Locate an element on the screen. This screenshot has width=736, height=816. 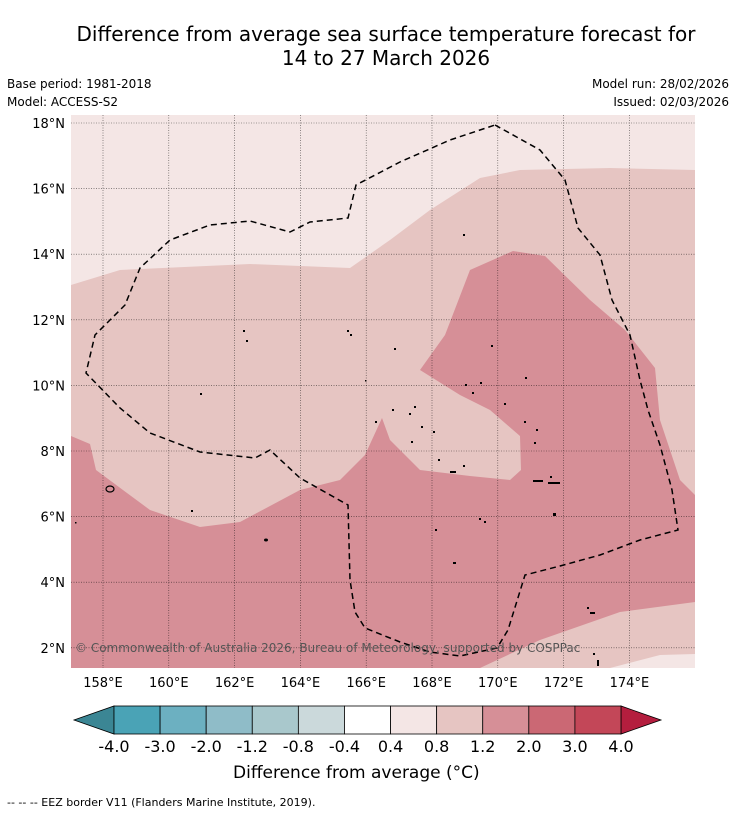
lat-labels: 18°N 16°N 14°N 12°N 10°N 8°N 6°N 4°N 2°N is located at coordinates (48, 387).